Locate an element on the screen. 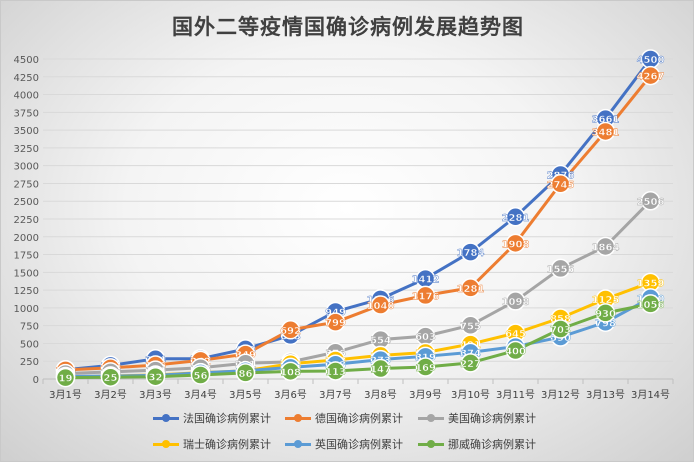 The height and width of the screenshot is (463, 694). data-label-1-9: 1281 is located at coordinates (471, 289).